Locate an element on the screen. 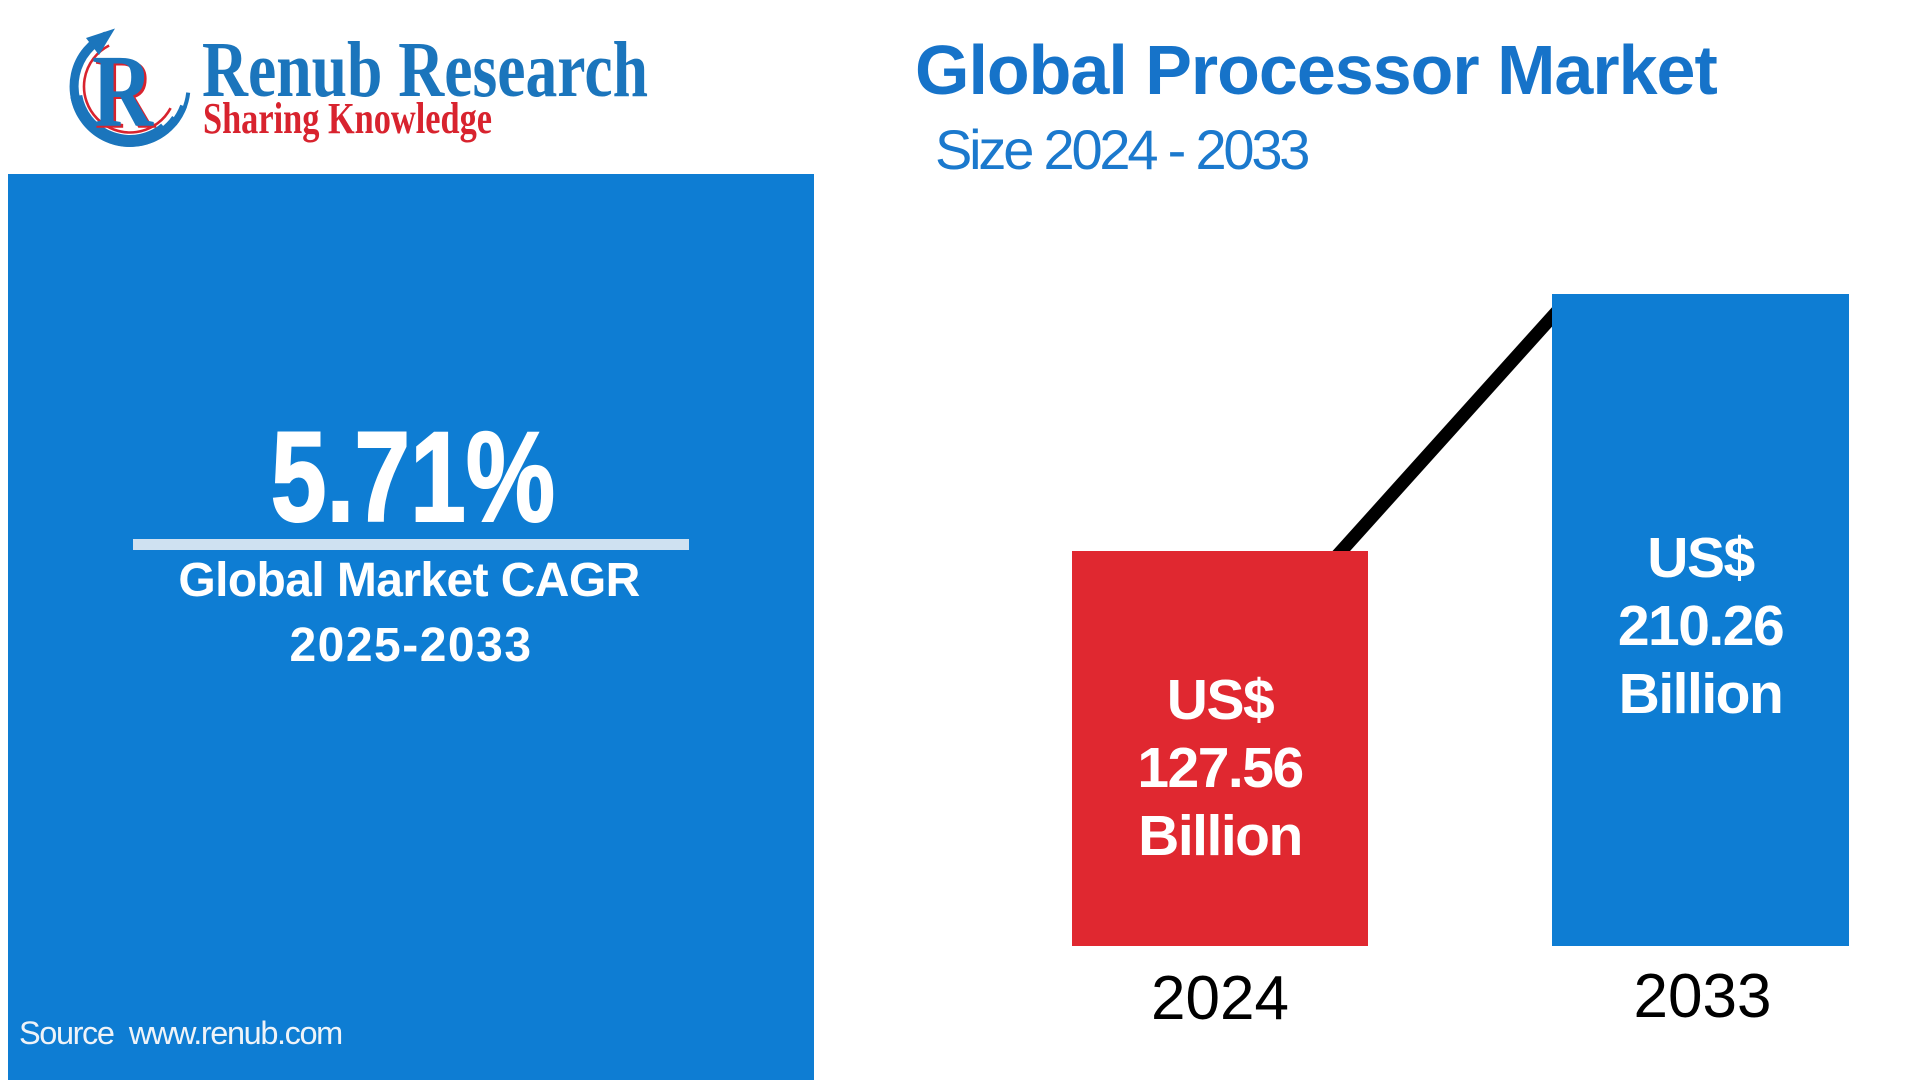 The height and width of the screenshot is (1080, 1920). svg-text: Renub Research is located at coordinates (425, 70).